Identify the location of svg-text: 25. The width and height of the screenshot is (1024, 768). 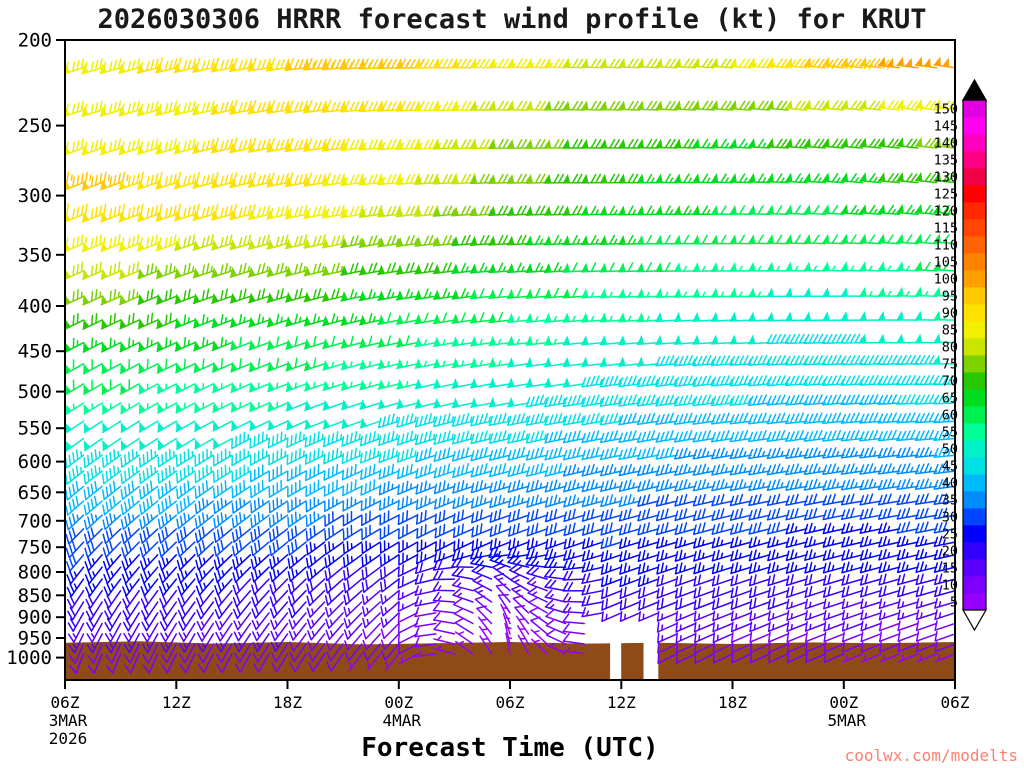
(950, 535).